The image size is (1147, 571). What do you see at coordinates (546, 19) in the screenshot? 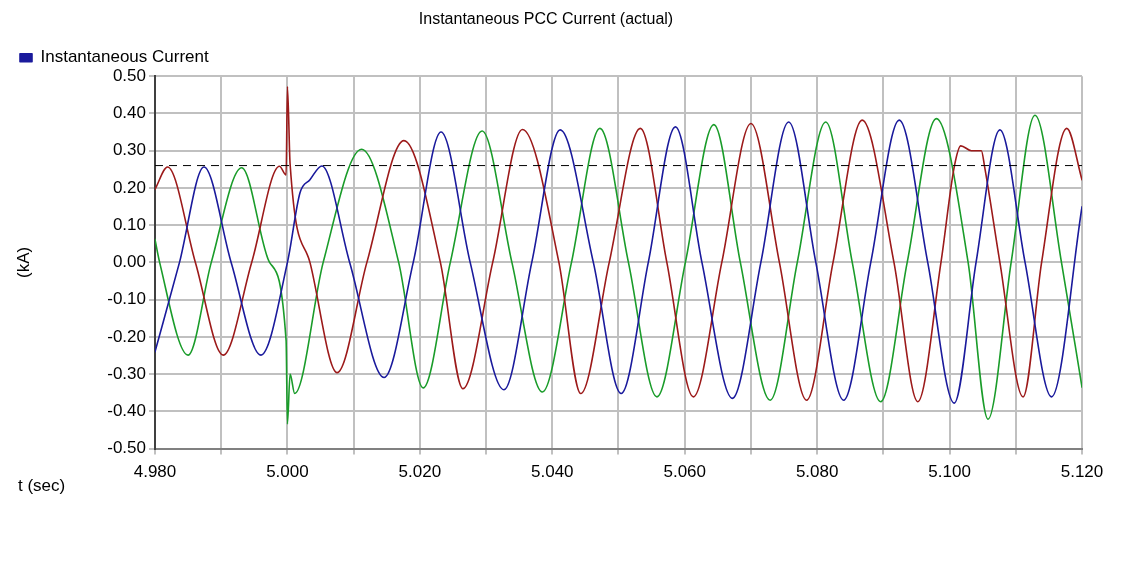
I see `chart-title: Instantaneous PCC Current (actual)` at bounding box center [546, 19].